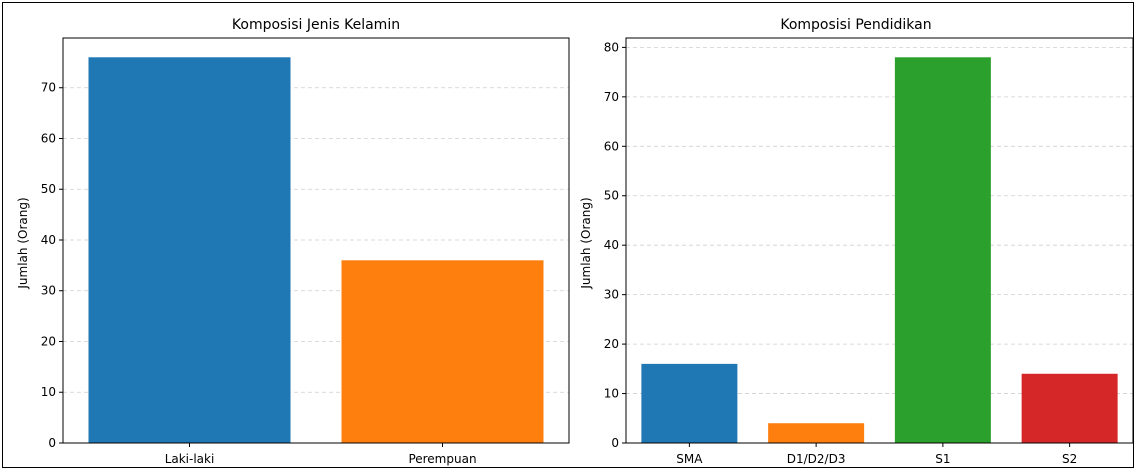 Image resolution: width=1138 pixels, height=470 pixels. Describe the element at coordinates (855, 25) in the screenshot. I see `chart-title: Komposisi Pendidikan` at that location.